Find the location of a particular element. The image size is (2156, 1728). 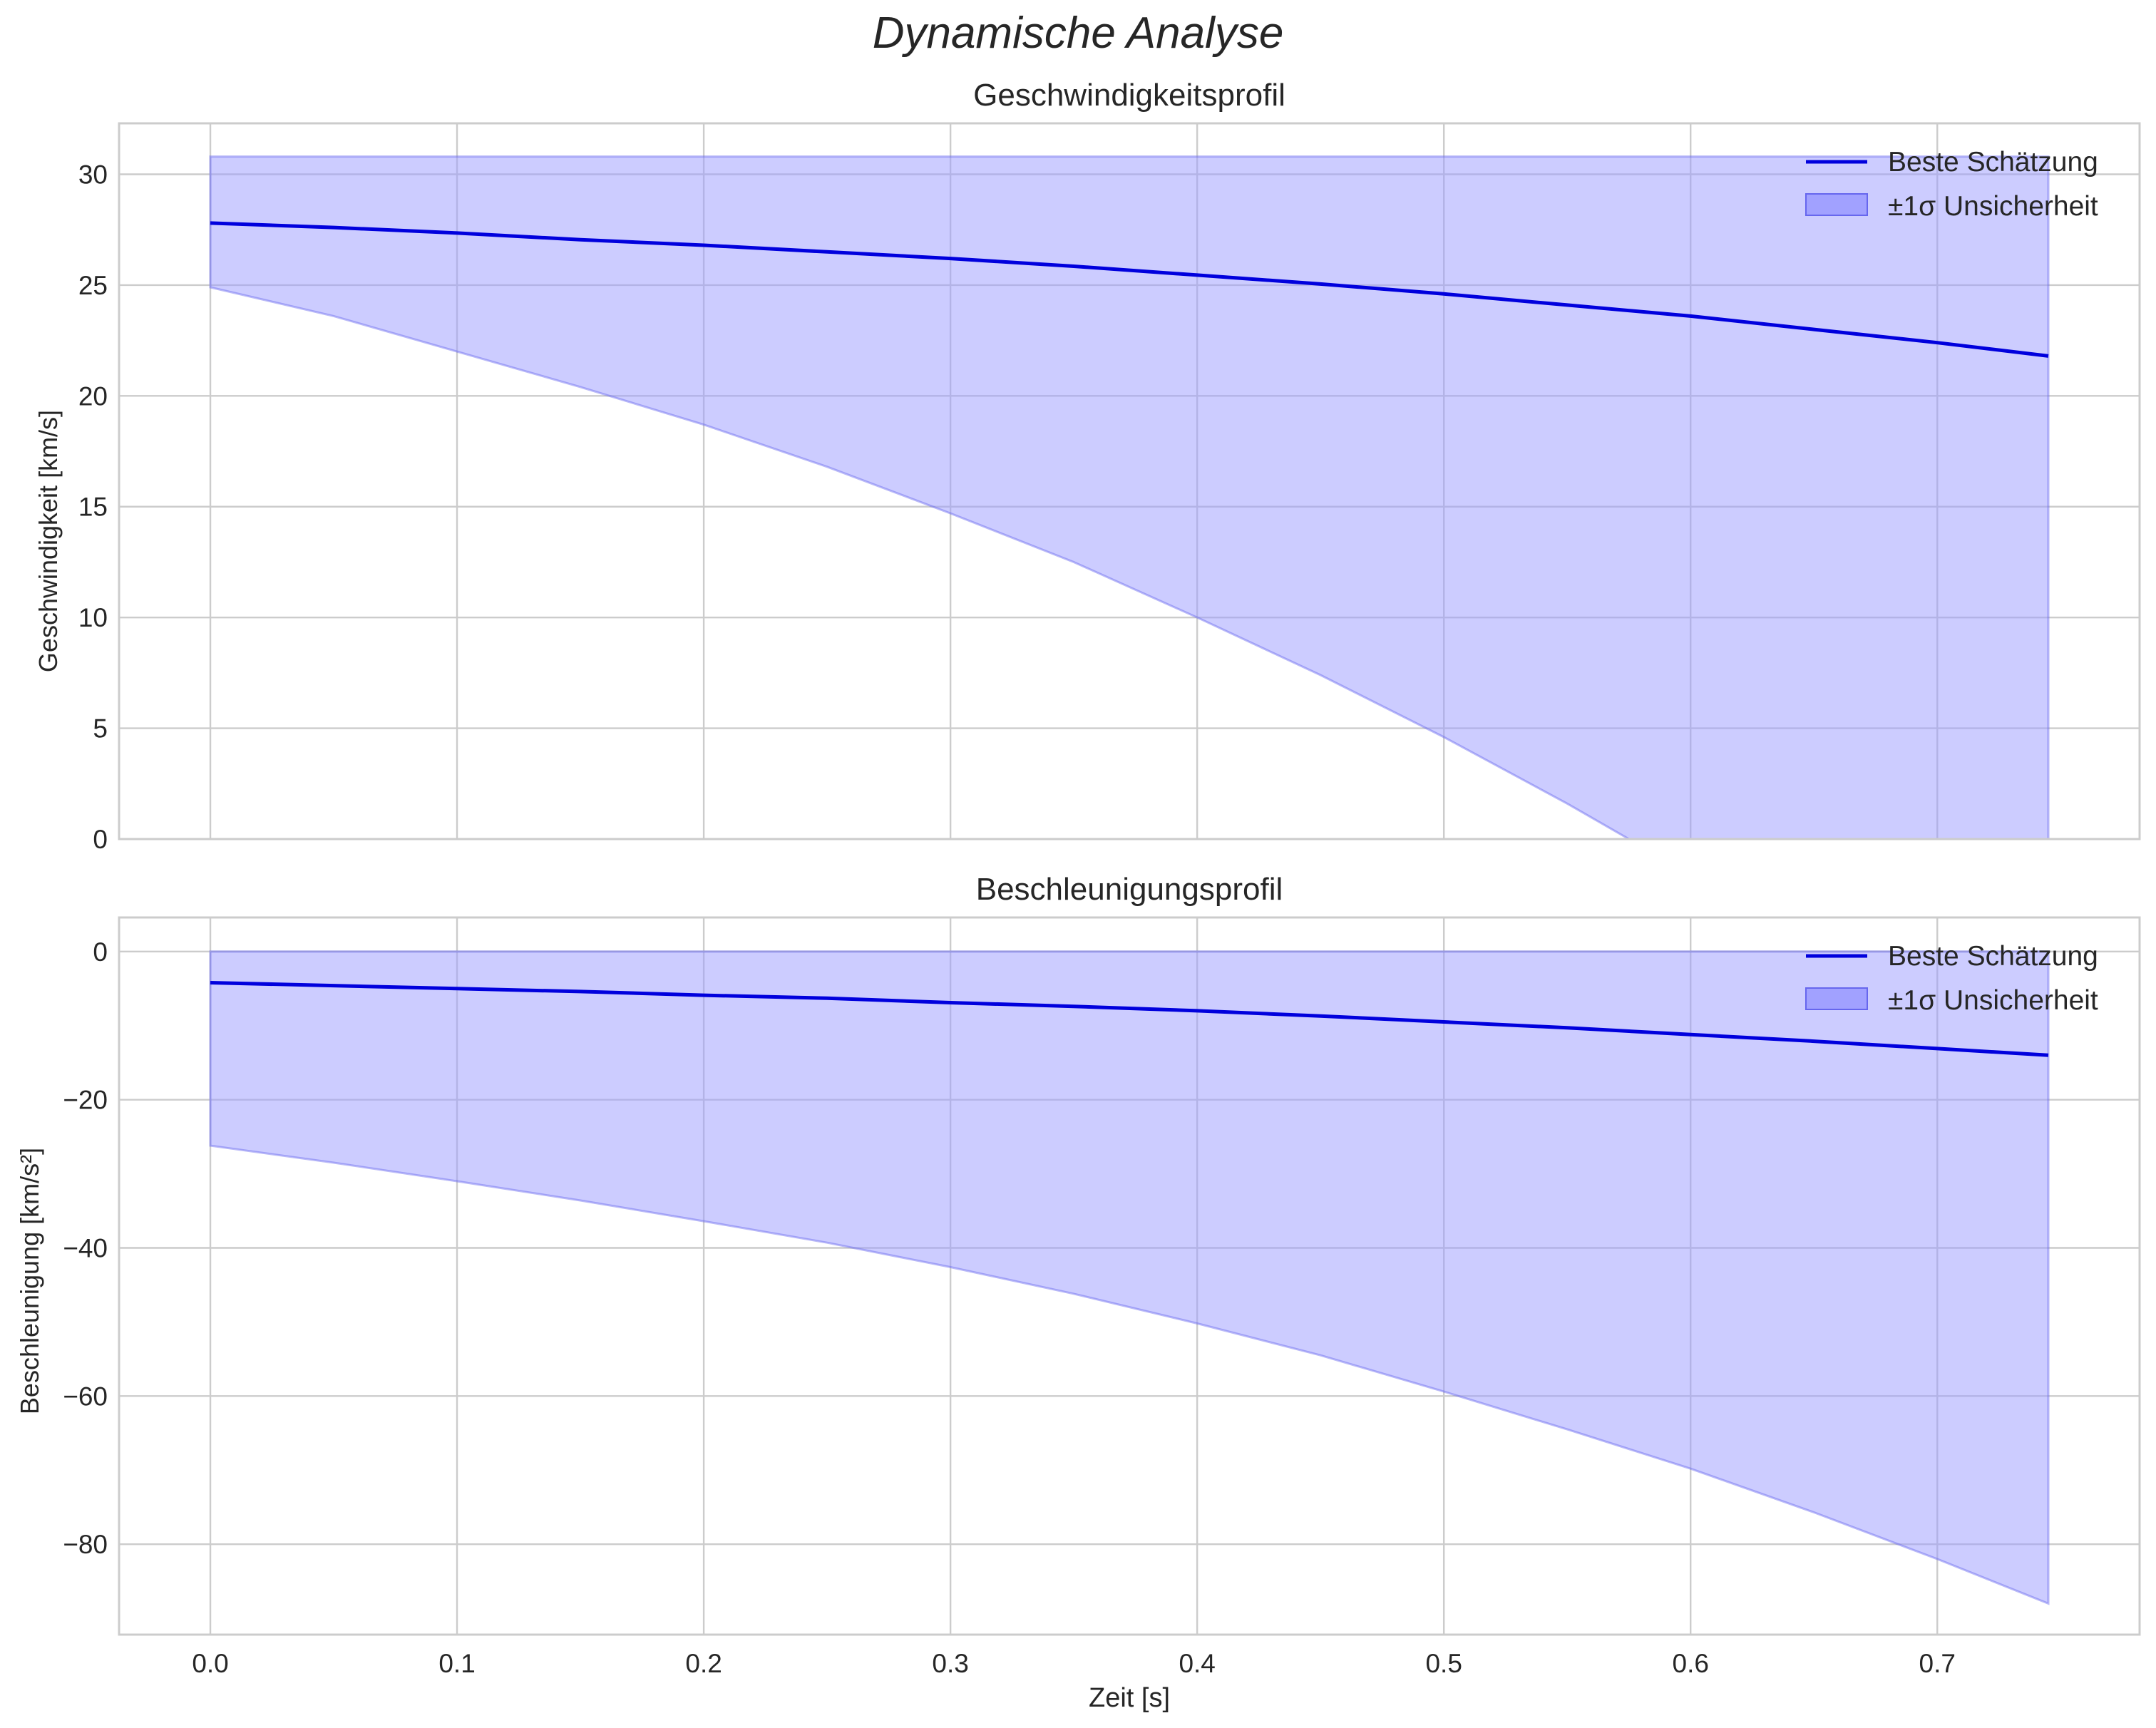

x-axis-label: Zeit [s] is located at coordinates (1129, 1698).